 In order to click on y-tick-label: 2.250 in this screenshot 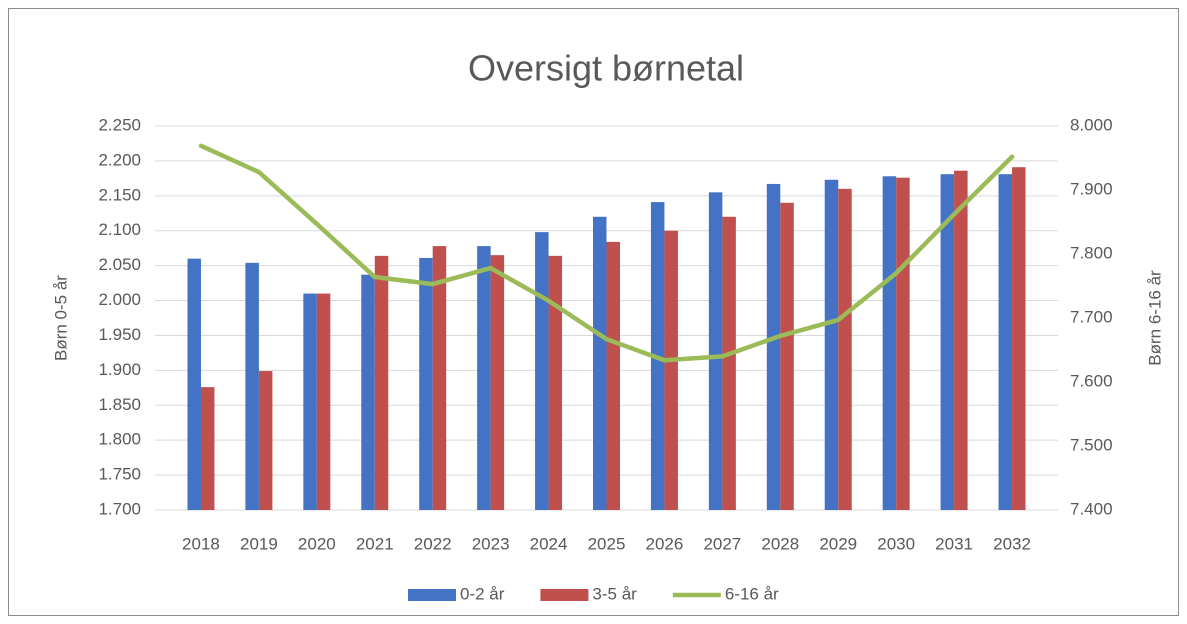, I will do `click(119, 124)`.